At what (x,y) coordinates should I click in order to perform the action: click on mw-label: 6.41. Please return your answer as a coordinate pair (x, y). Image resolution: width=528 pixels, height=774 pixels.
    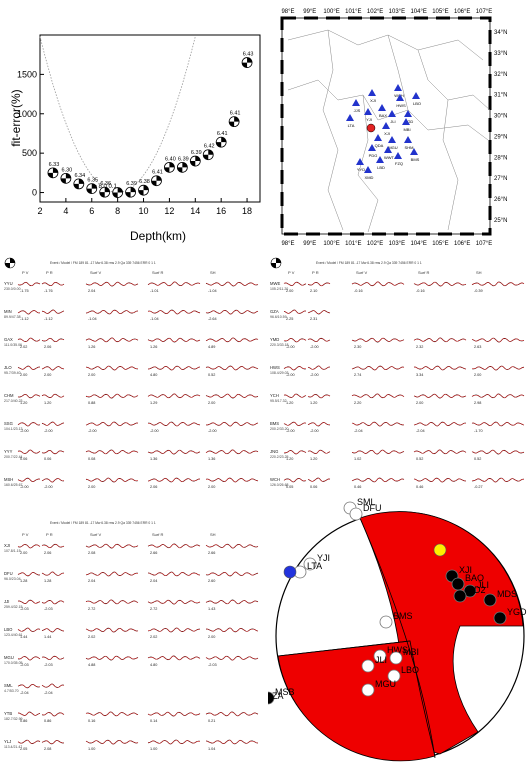
    Looking at the image, I should click on (235, 114).